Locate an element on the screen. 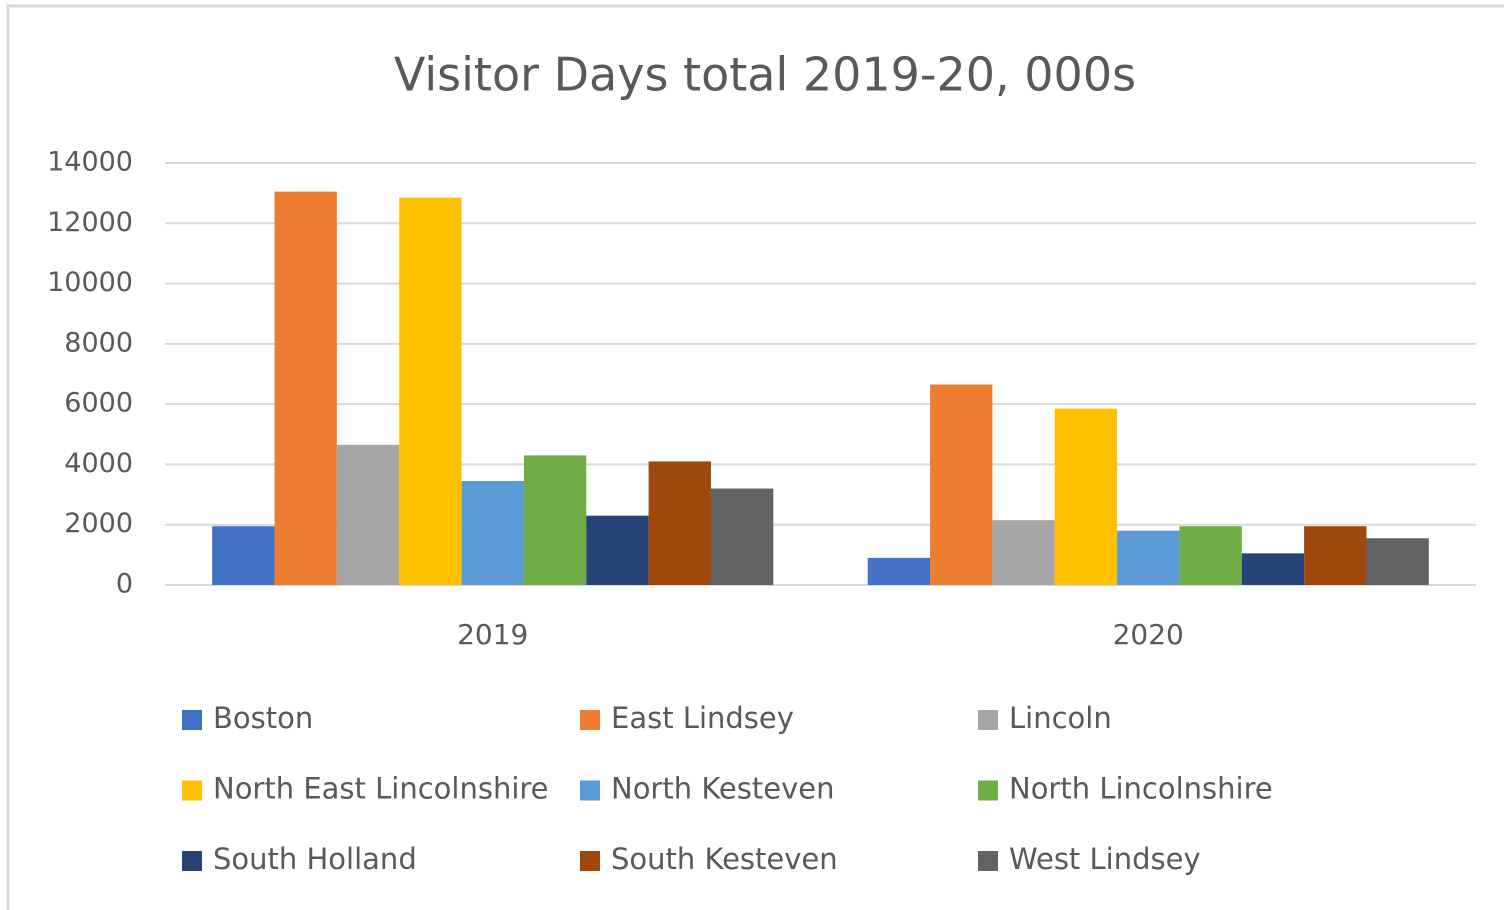 The height and width of the screenshot is (910, 1504). legend-label: Boston is located at coordinates (263, 718).